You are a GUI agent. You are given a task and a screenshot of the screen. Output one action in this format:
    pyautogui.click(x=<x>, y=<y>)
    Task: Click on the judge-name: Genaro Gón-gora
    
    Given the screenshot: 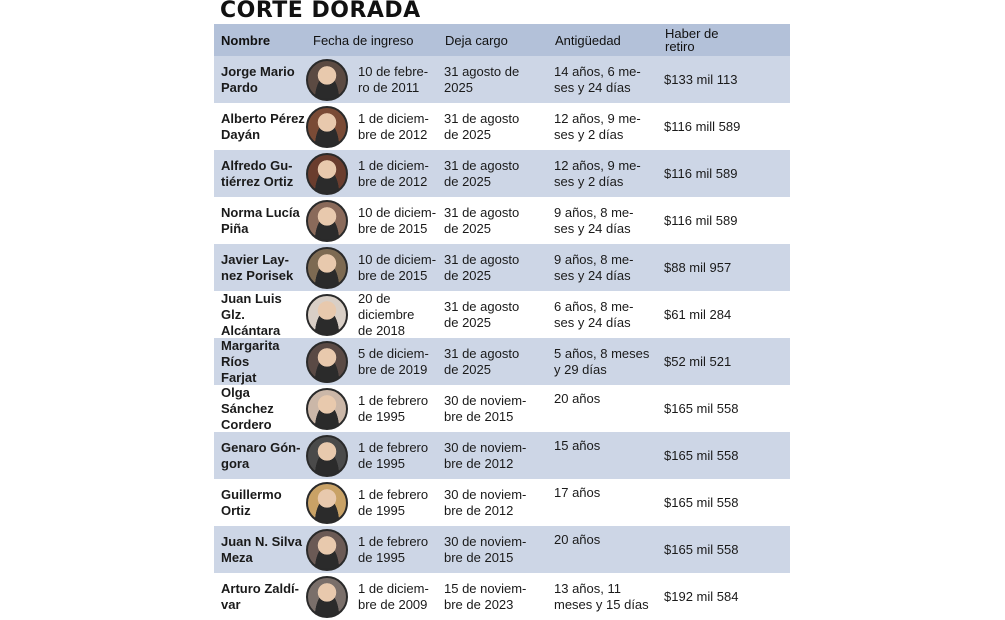 What is the action you would take?
    pyautogui.click(x=260, y=456)
    